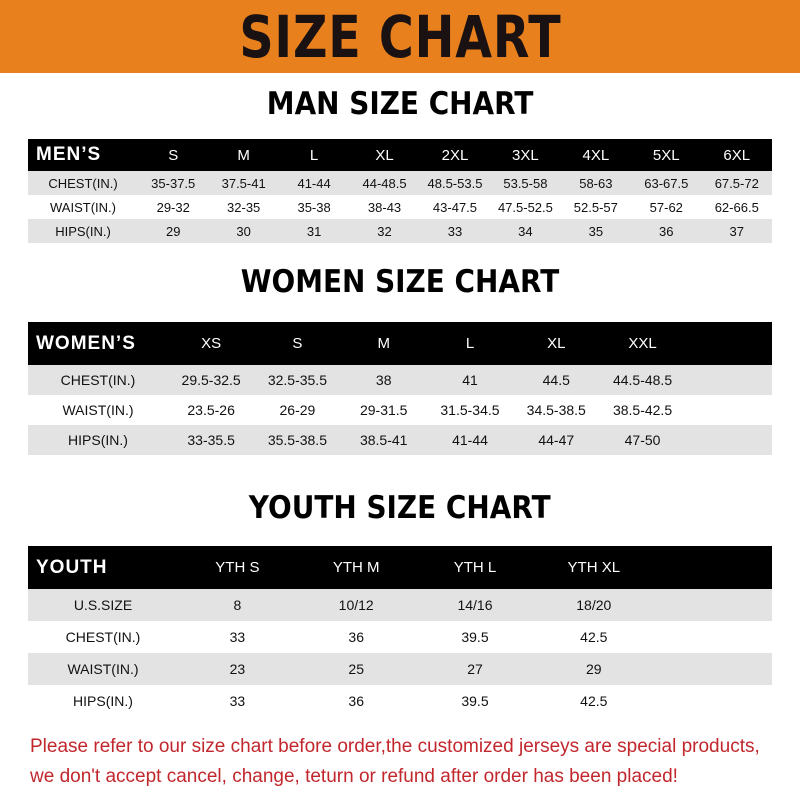 The width and height of the screenshot is (800, 800). Describe the element at coordinates (173, 183) in the screenshot. I see `size-value: 35-37.5` at that location.